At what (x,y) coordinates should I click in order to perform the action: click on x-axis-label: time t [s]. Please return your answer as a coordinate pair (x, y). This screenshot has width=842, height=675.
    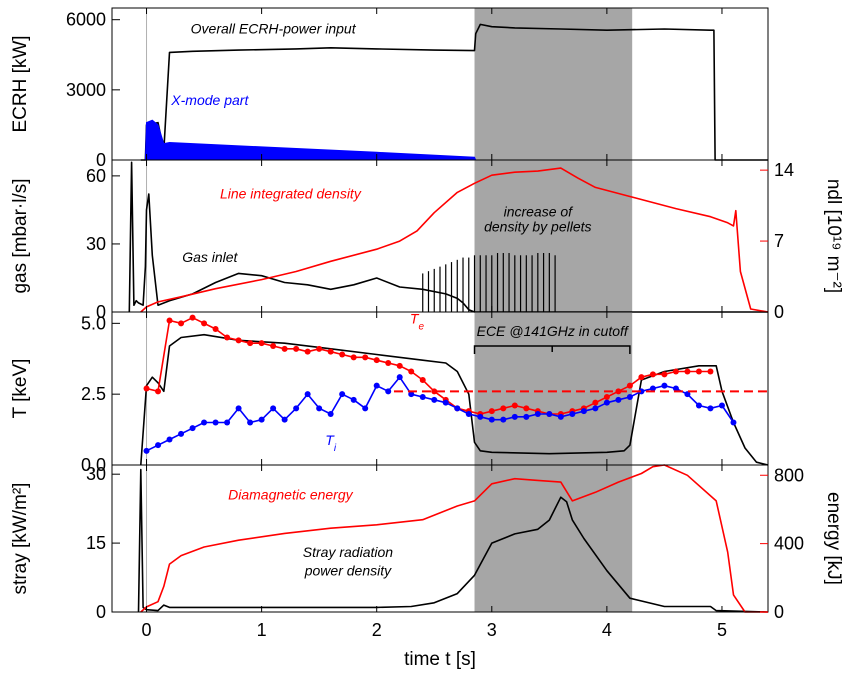
    Looking at the image, I should click on (440, 659).